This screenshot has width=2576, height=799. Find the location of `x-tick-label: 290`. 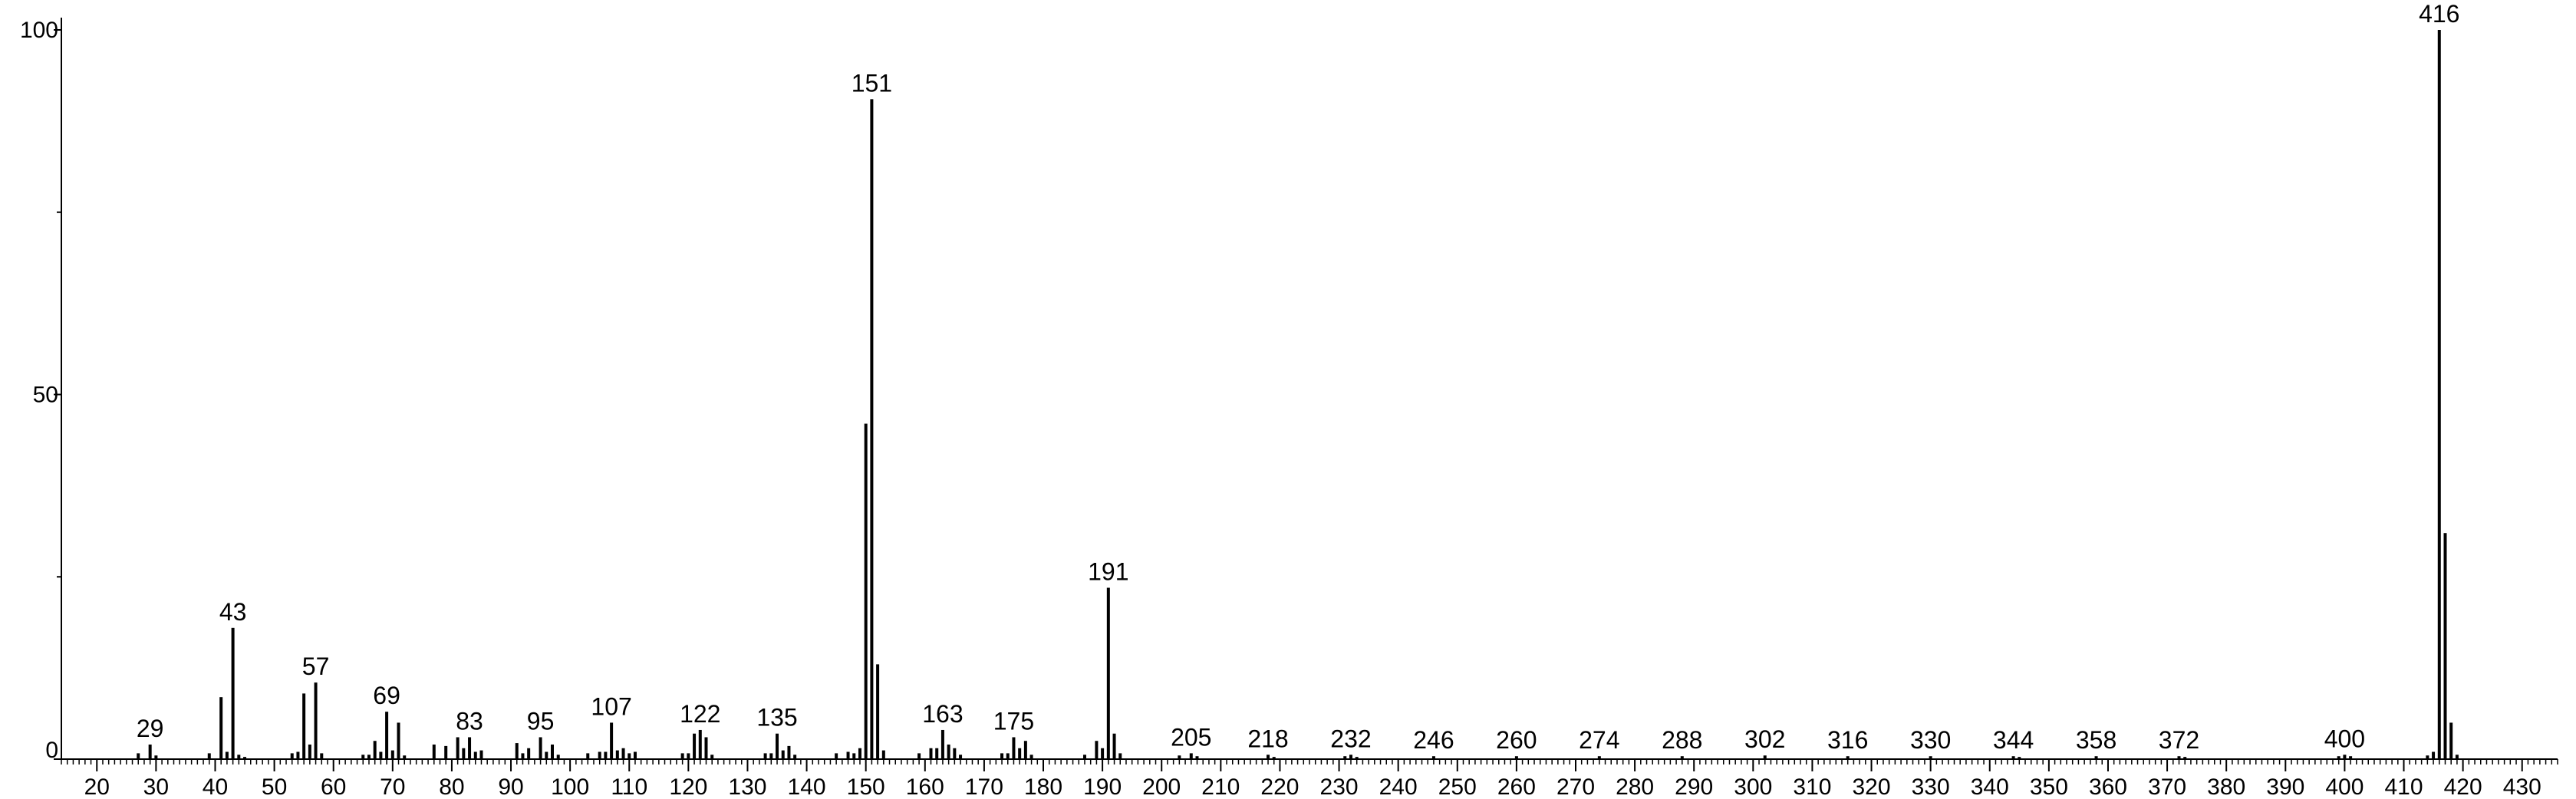

x-tick-label: 290 is located at coordinates (1694, 786).